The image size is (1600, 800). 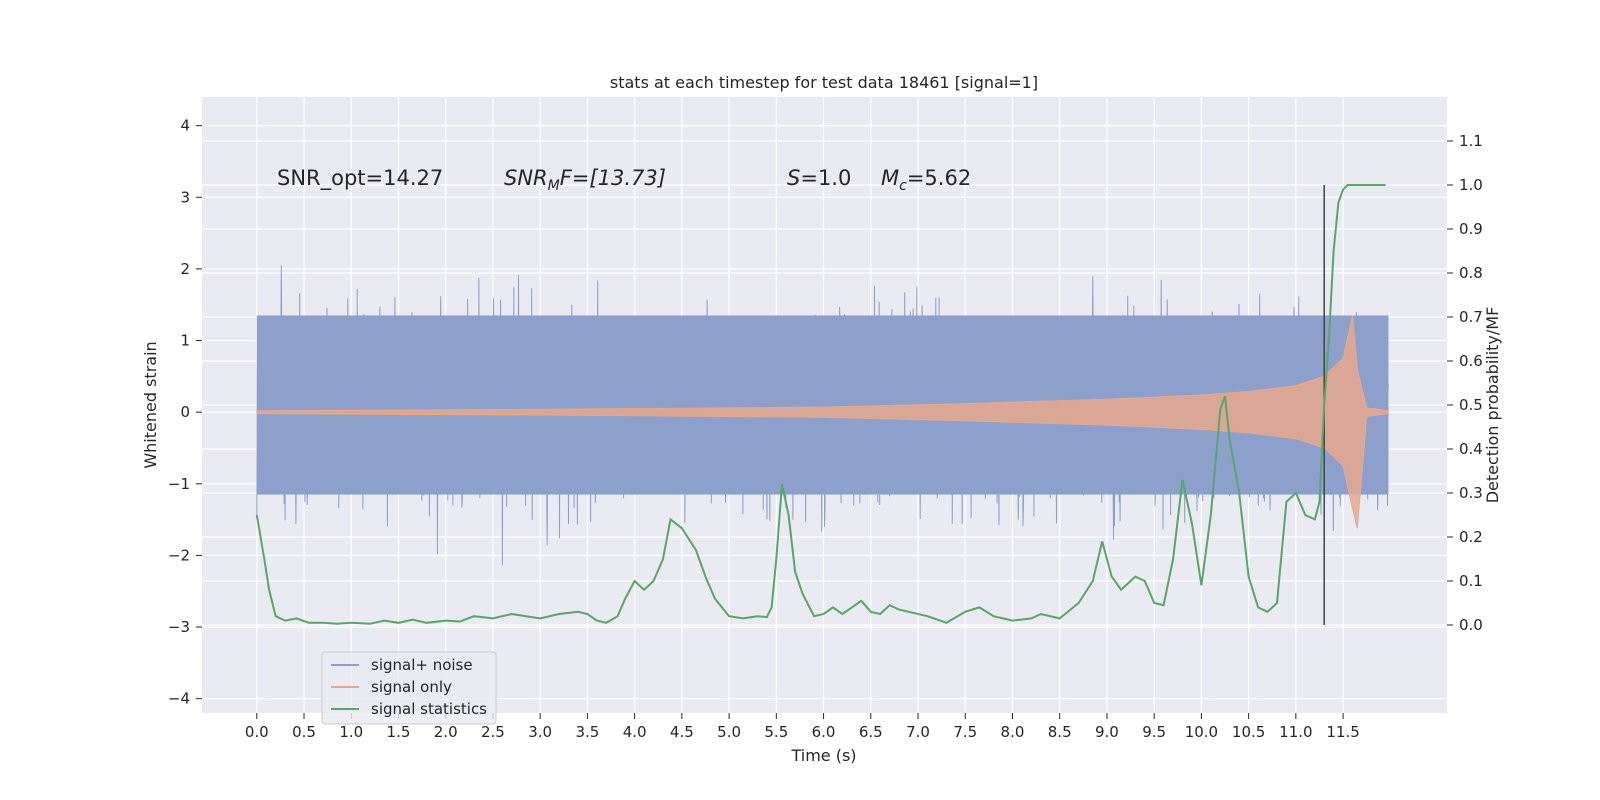 What do you see at coordinates (1295, 732) in the screenshot?
I see `x-tick-label: 11.0` at bounding box center [1295, 732].